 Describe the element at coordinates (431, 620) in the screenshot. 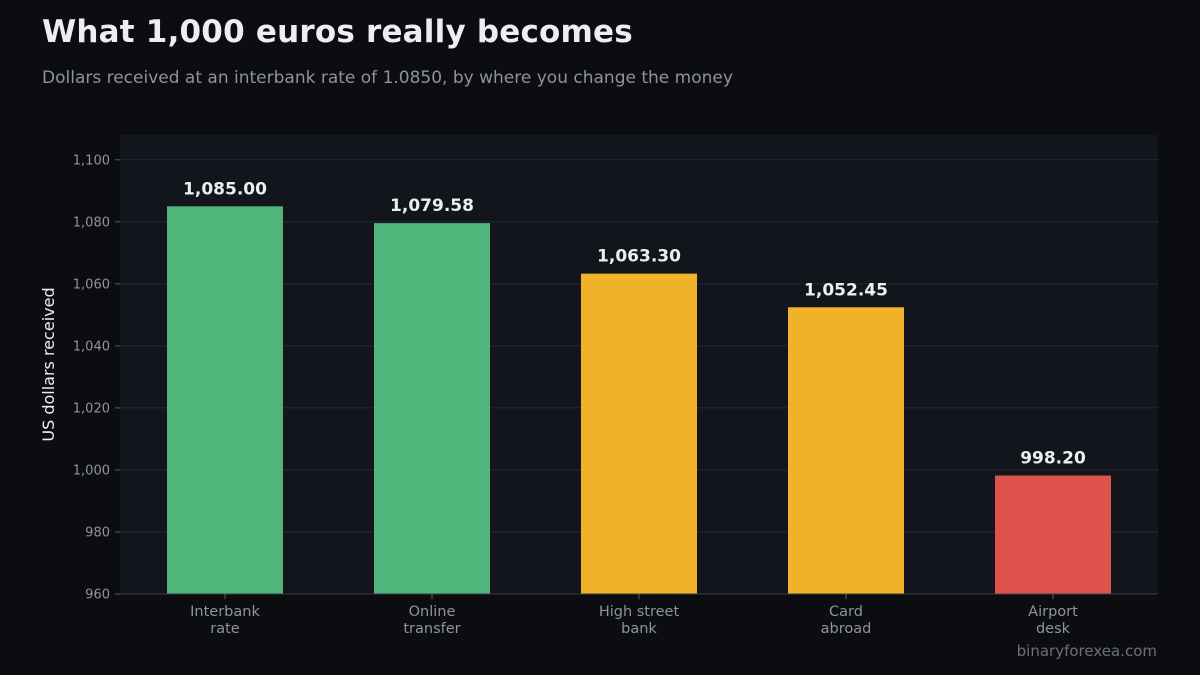

I see `x-tick-label: Online transfer` at that location.